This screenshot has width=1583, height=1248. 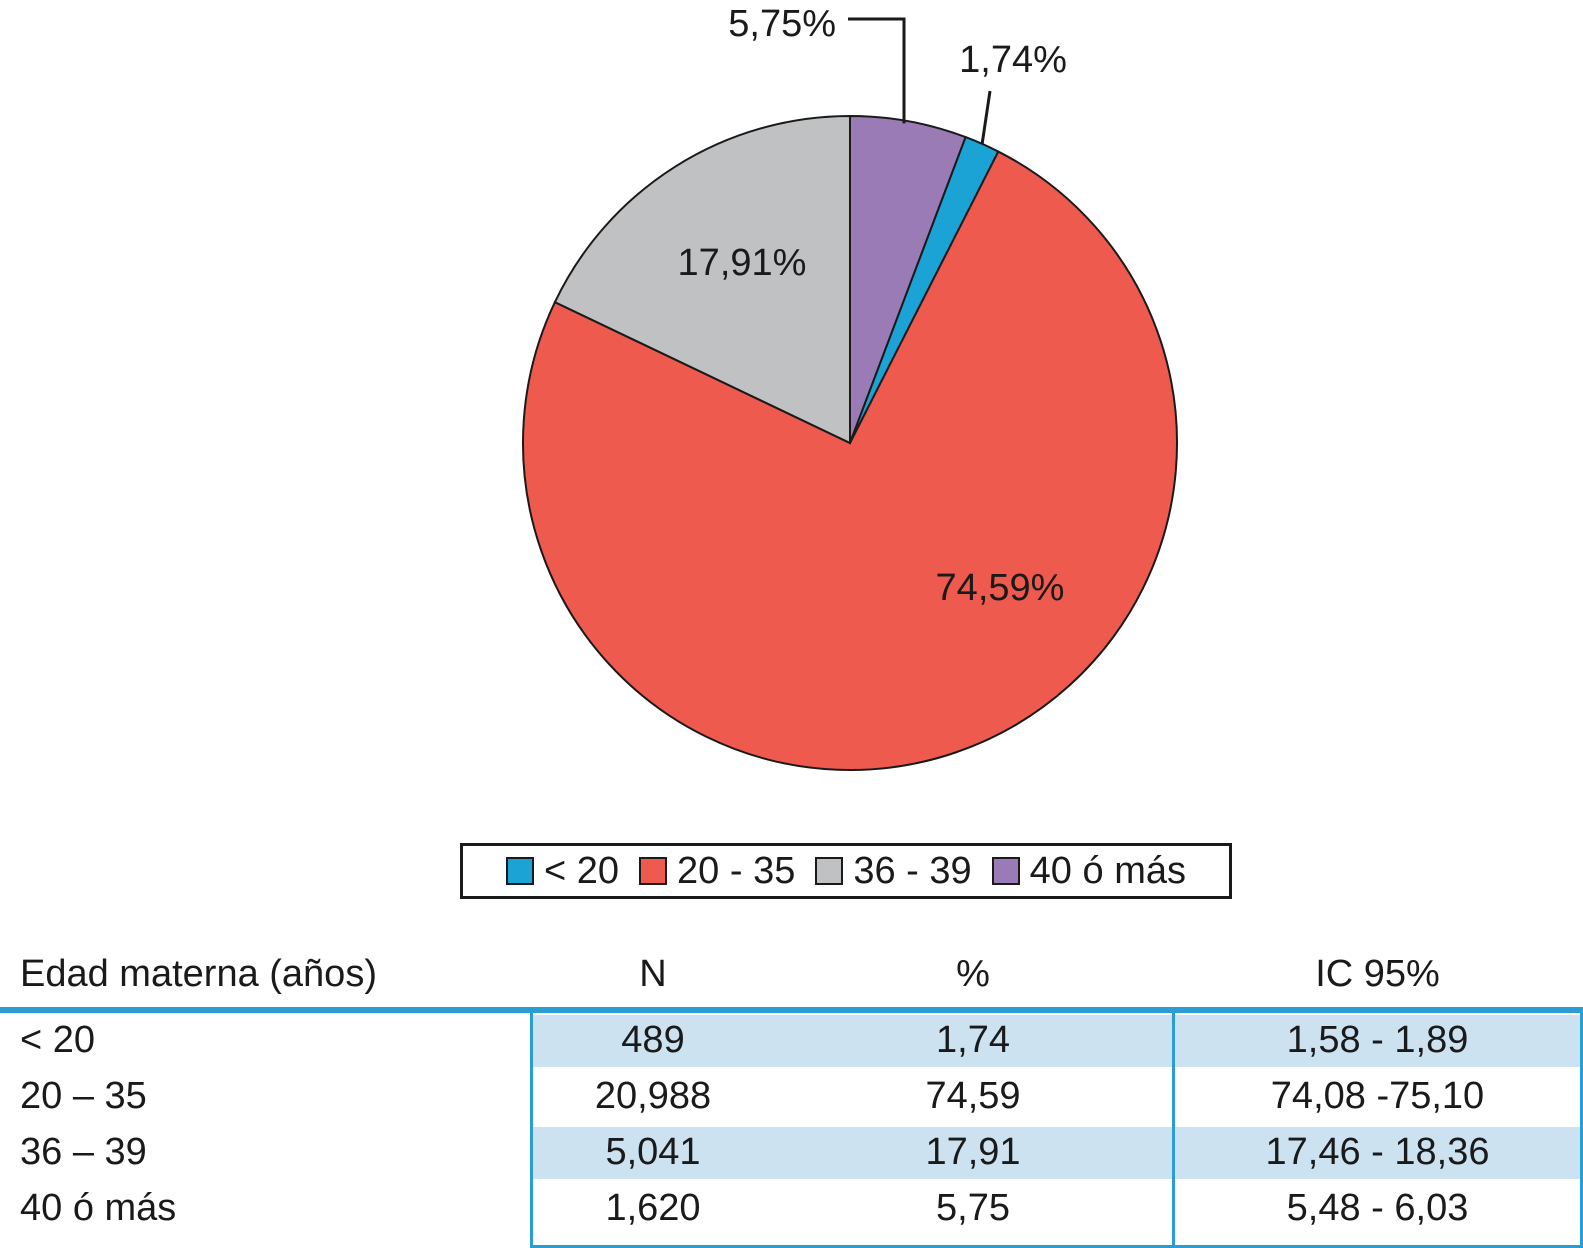 I want to click on legend-swatch-40plus, so click(x=1005, y=871).